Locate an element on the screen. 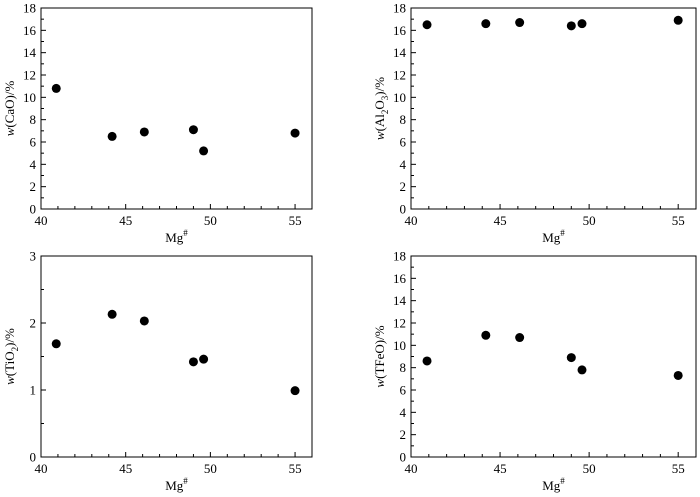 The image size is (700, 497). y-axis-label: w(CaO)/% is located at coordinates (9, 109).